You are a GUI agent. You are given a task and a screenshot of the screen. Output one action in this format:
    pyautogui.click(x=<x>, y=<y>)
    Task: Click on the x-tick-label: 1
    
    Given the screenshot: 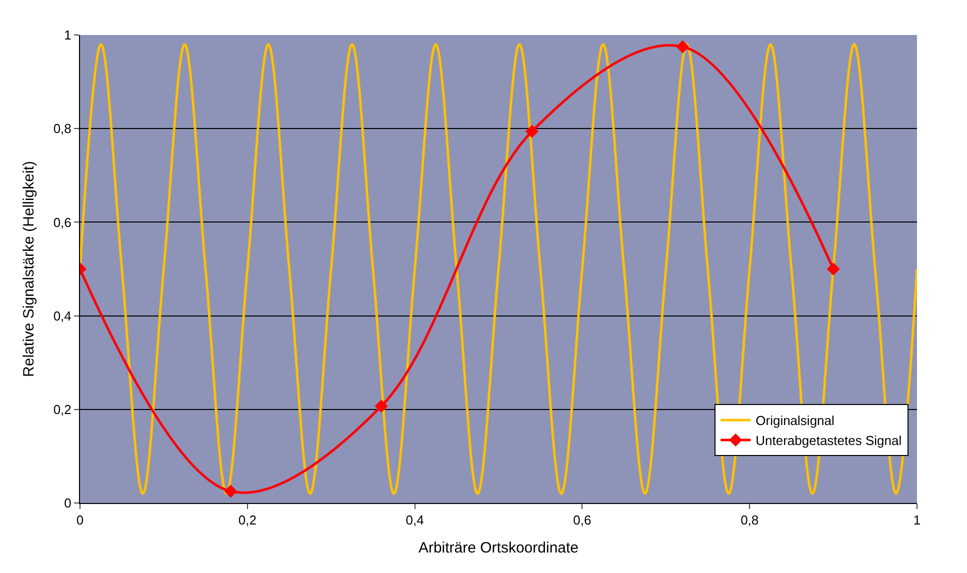 What is the action you would take?
    pyautogui.click(x=917, y=520)
    